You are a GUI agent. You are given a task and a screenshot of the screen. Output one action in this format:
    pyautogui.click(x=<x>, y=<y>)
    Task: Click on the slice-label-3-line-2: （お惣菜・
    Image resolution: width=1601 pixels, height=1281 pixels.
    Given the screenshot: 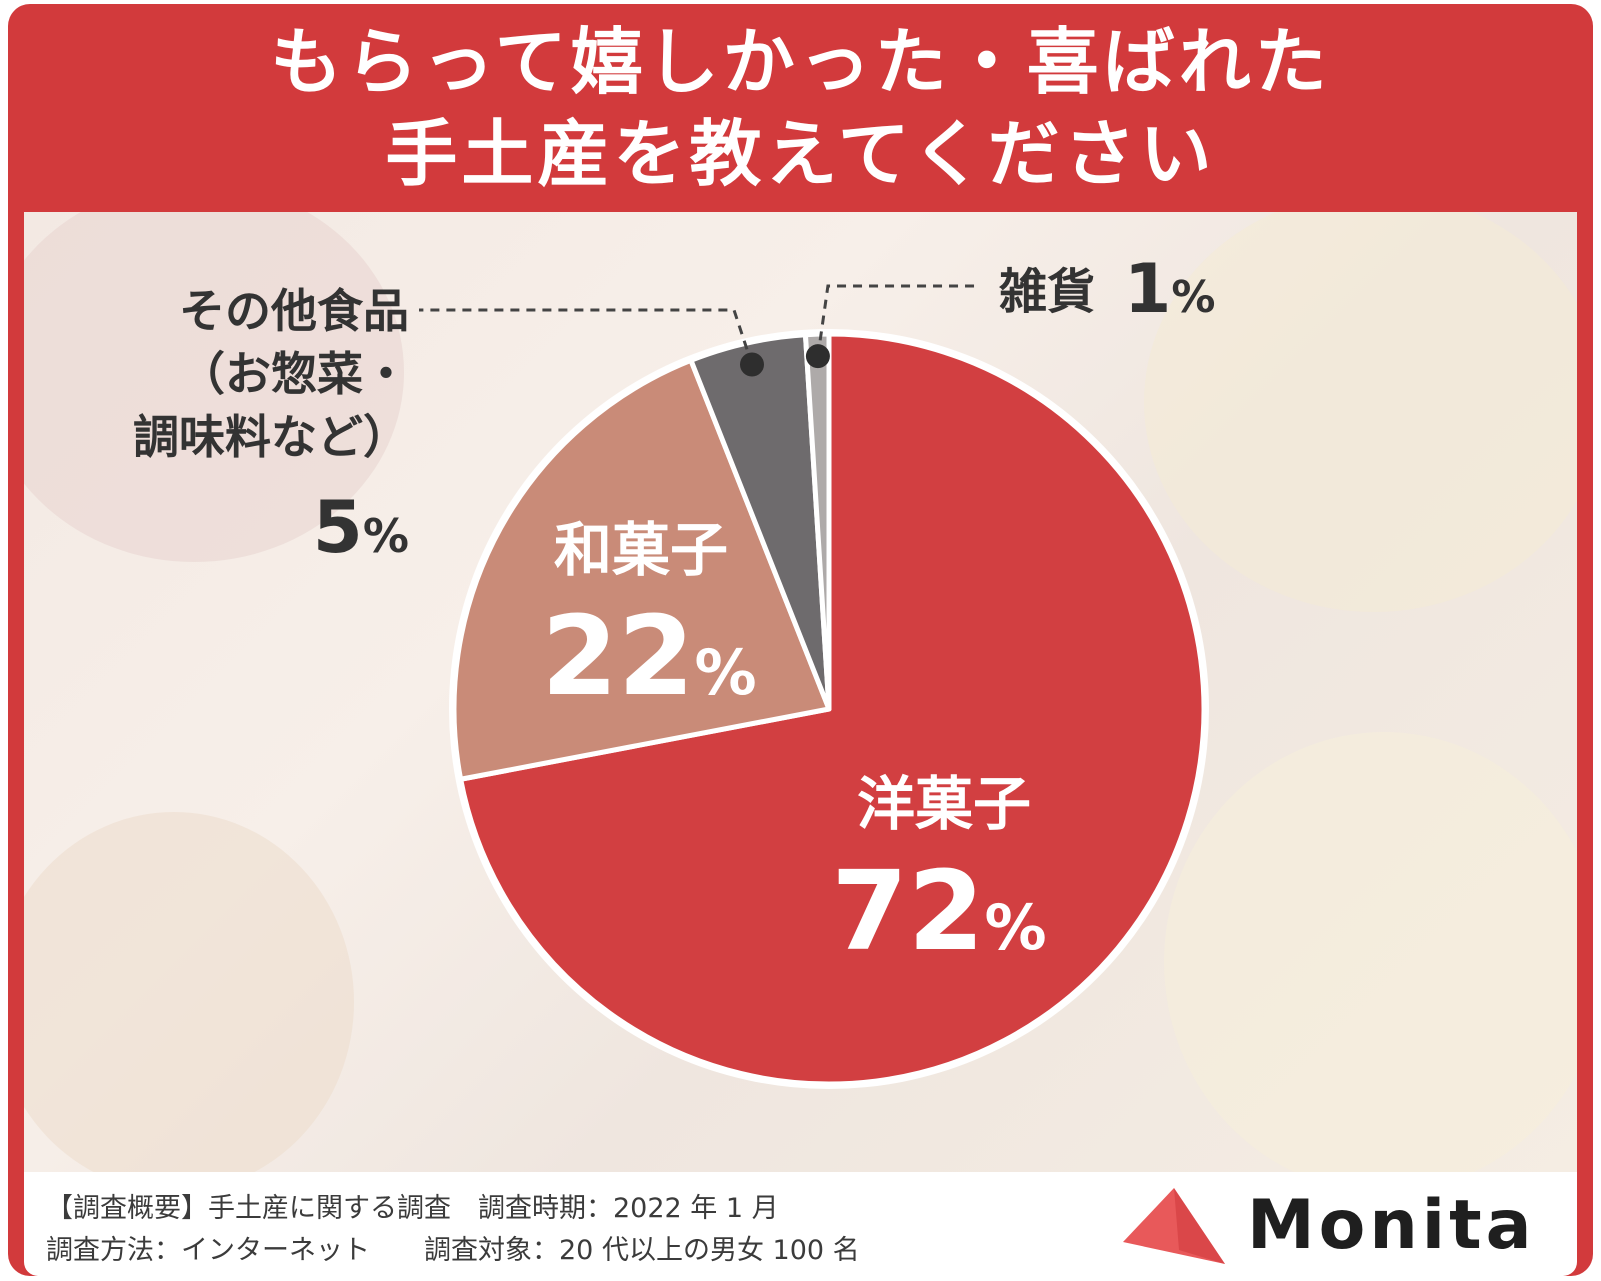 What is the action you would take?
    pyautogui.click(x=294, y=374)
    